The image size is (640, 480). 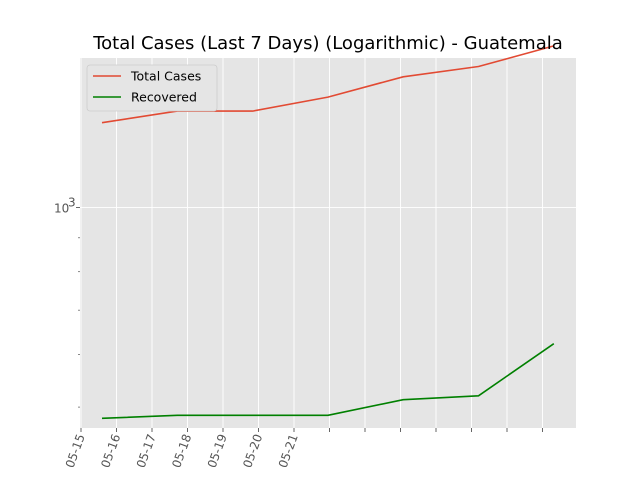 What do you see at coordinates (164, 97) in the screenshot?
I see `legend-label-recovered: Recovered` at bounding box center [164, 97].